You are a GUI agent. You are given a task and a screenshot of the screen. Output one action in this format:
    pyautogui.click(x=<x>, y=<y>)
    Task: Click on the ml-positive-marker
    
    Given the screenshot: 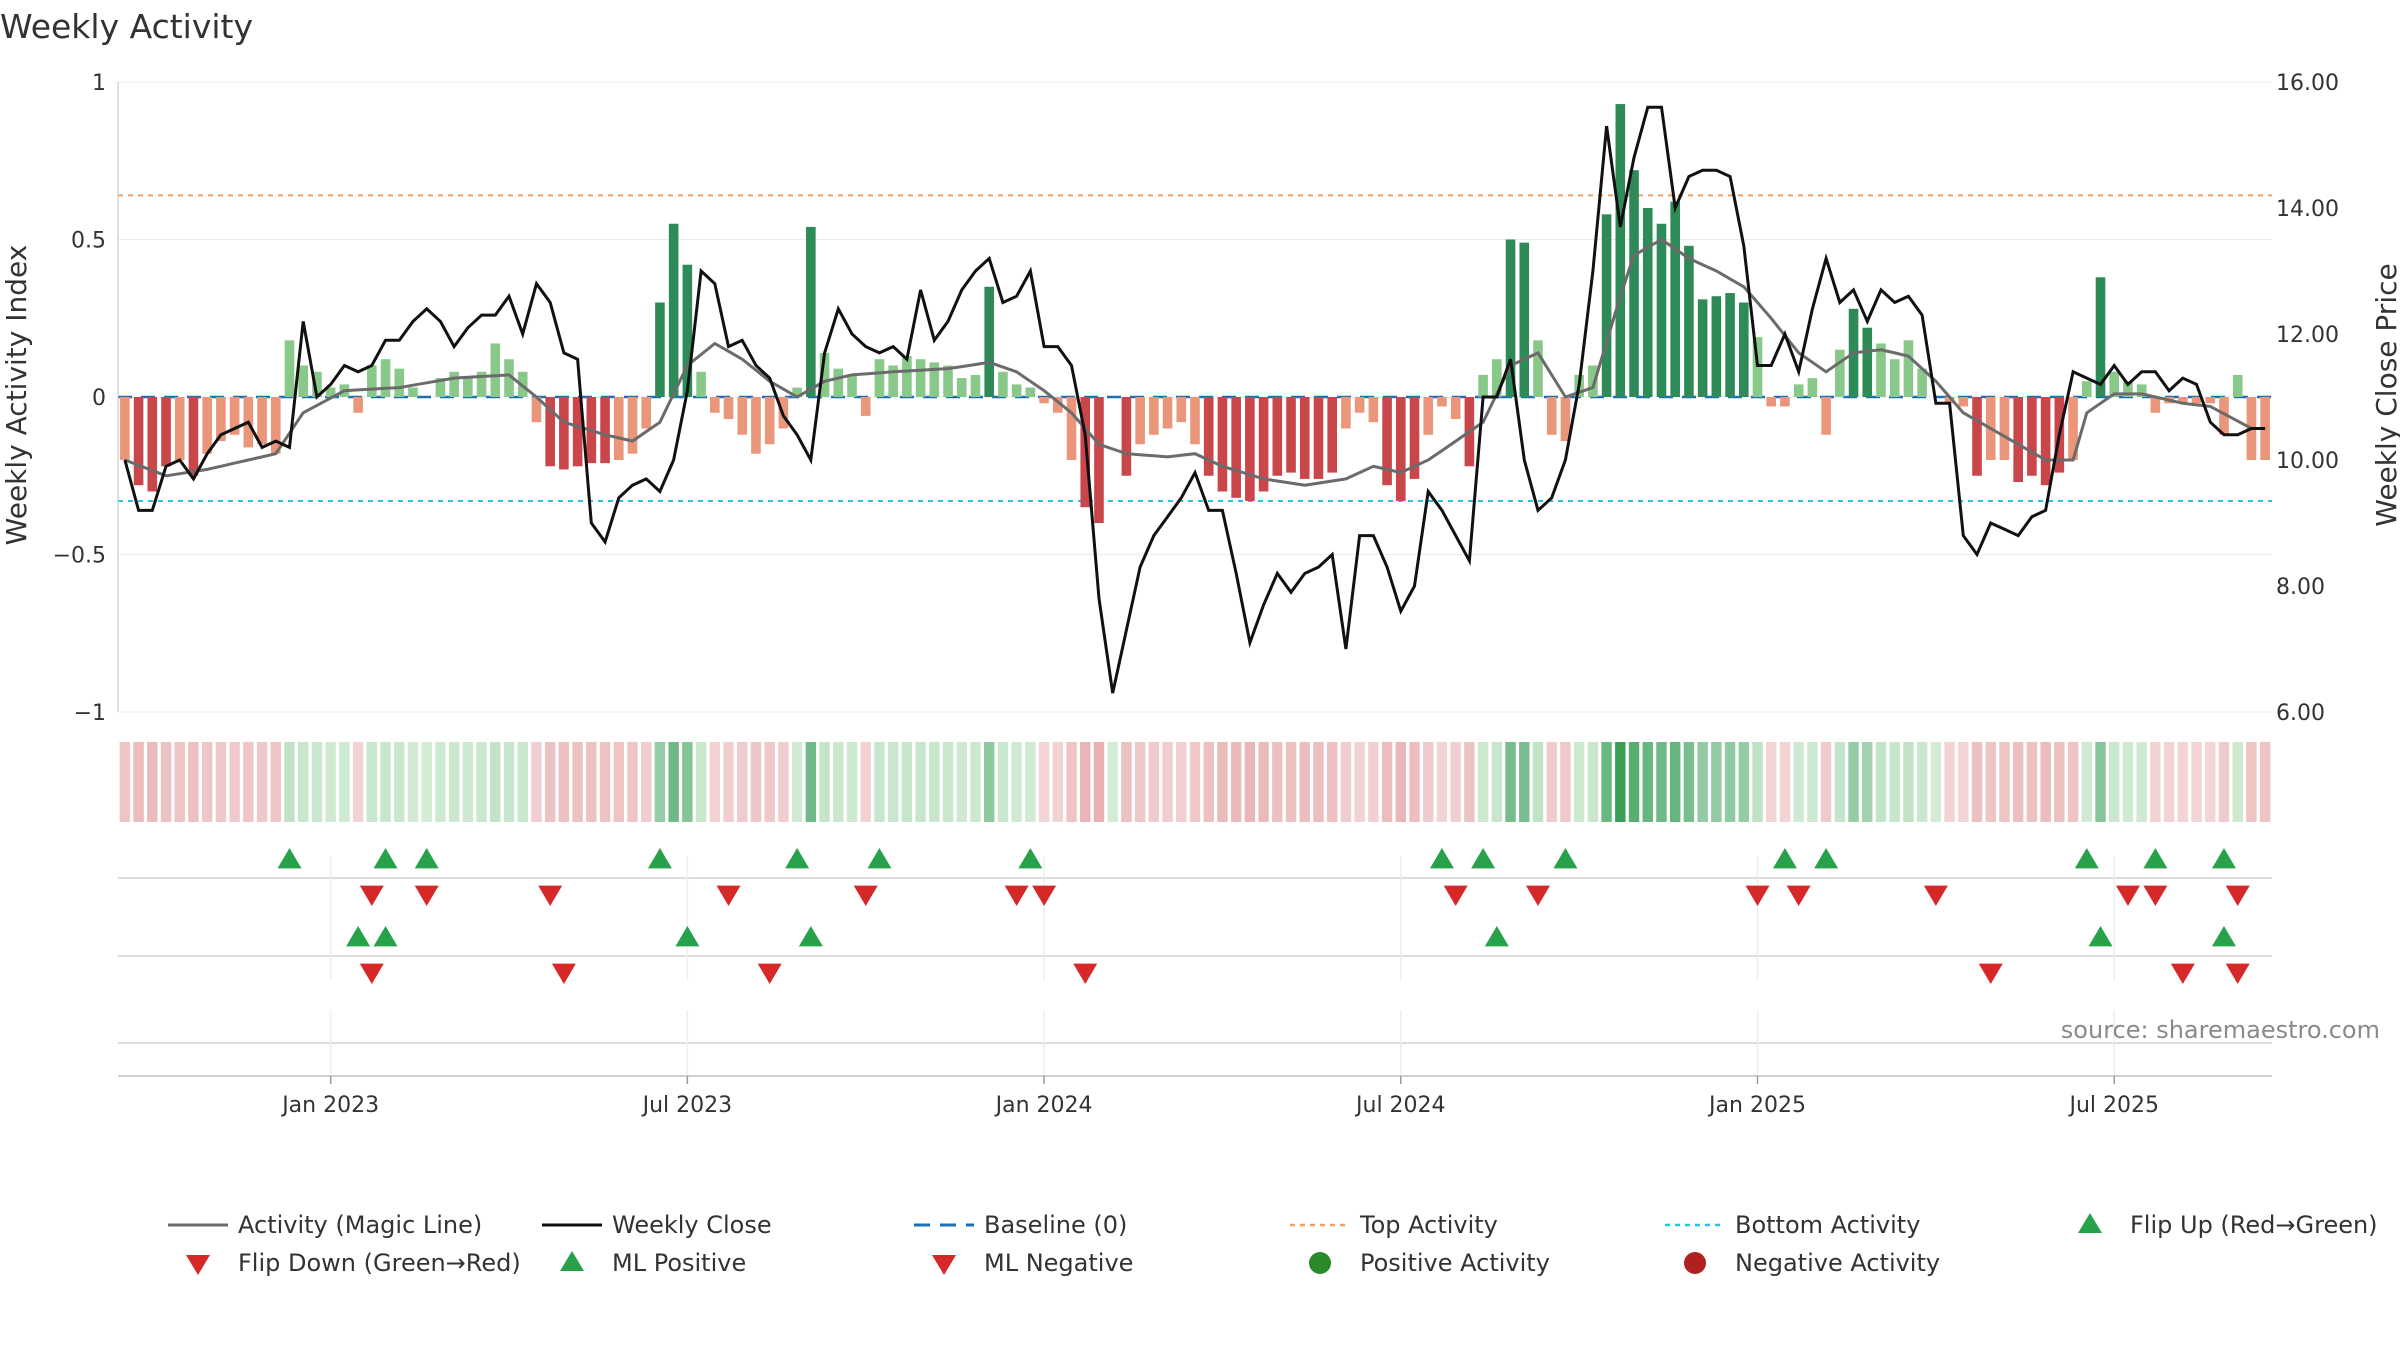 What is the action you would take?
    pyautogui.click(x=2223, y=936)
    